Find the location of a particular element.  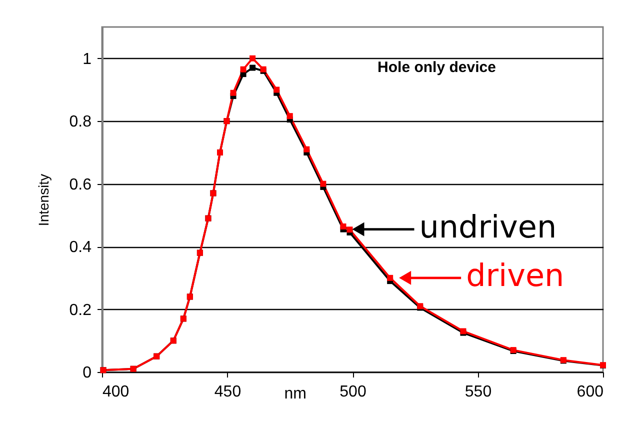

x-tick-label: 500 is located at coordinates (353, 392).